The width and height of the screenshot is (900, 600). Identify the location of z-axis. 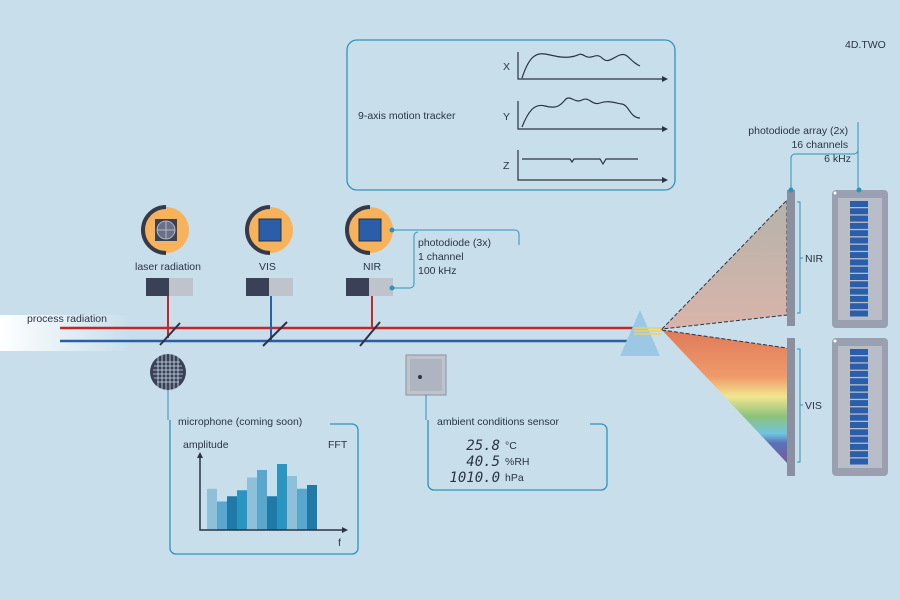
(589, 165).